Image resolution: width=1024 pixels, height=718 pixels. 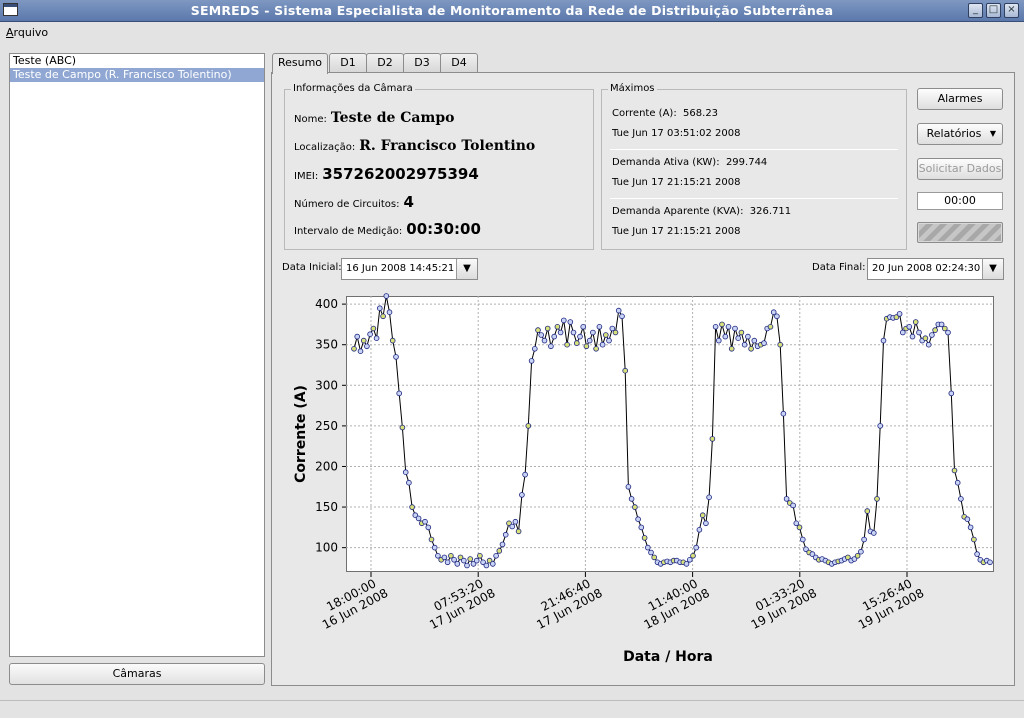 What do you see at coordinates (960, 134) in the screenshot?
I see `reports-button: Relatórios ▼` at bounding box center [960, 134].